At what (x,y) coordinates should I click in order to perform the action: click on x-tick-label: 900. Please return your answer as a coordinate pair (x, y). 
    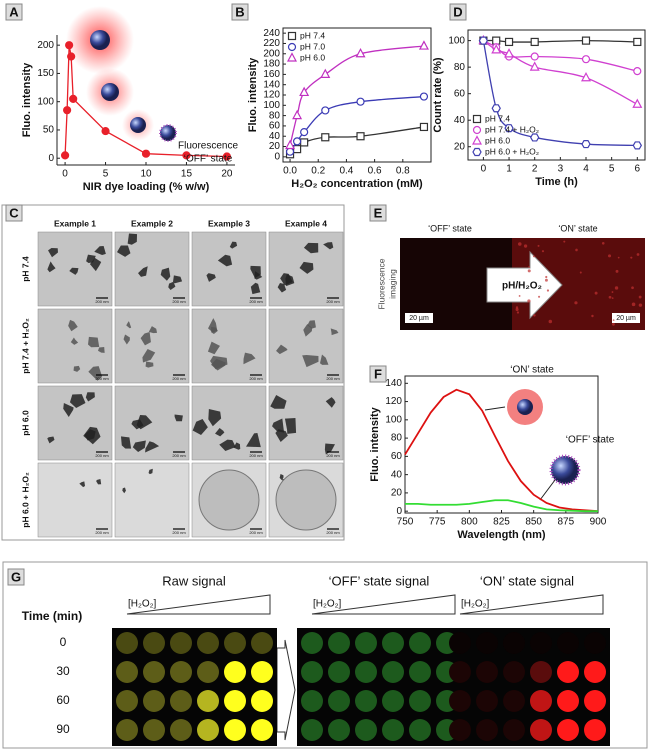
    Looking at the image, I should click on (598, 522).